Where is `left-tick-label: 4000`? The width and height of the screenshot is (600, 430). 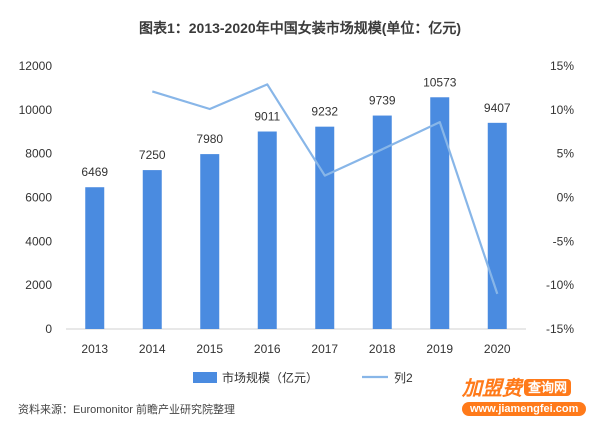
left-tick-label: 4000 is located at coordinates (38, 241).